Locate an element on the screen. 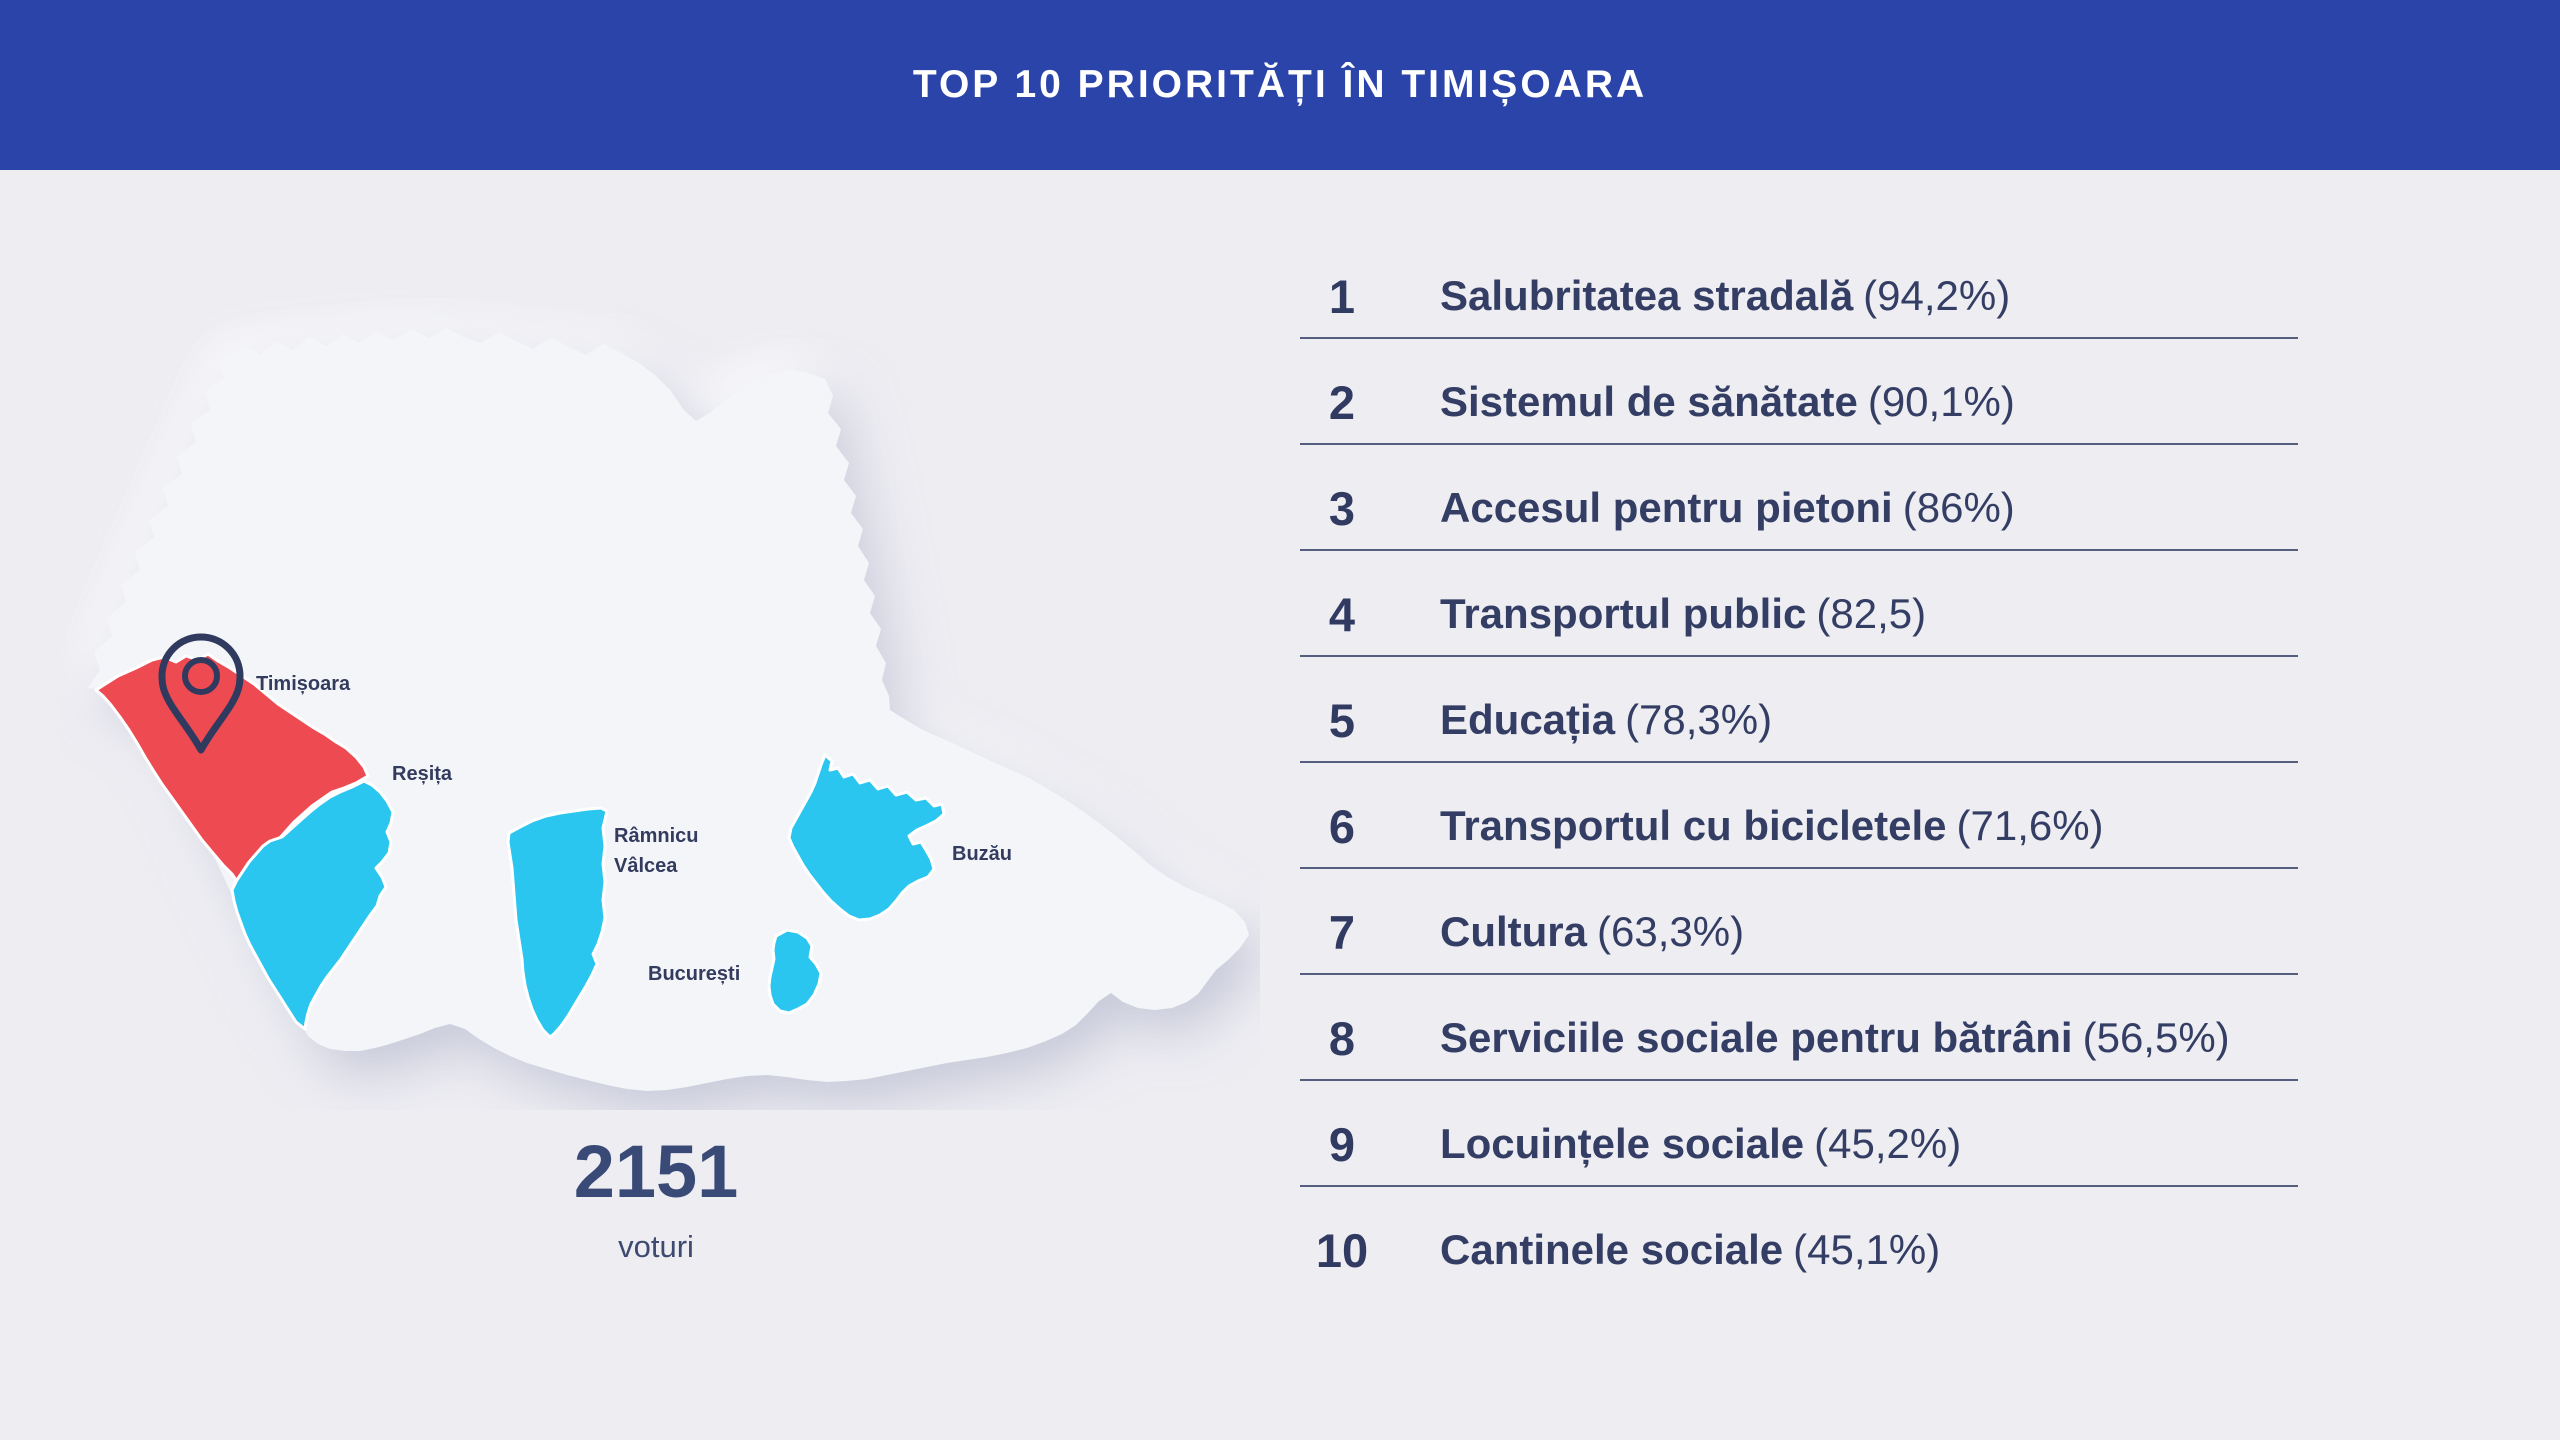 This screenshot has height=1440, width=2560. page-title: TOP 10 PRIORITĂȚI ÎN TIMIȘOARA is located at coordinates (1280, 84).